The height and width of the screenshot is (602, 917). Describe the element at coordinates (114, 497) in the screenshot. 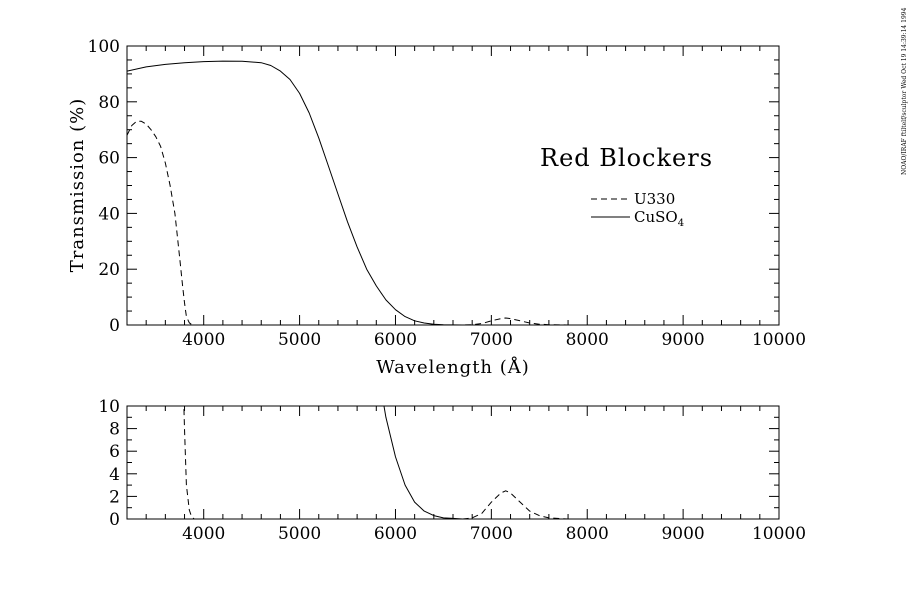

I see `bottom-y-tick-label: 2` at that location.